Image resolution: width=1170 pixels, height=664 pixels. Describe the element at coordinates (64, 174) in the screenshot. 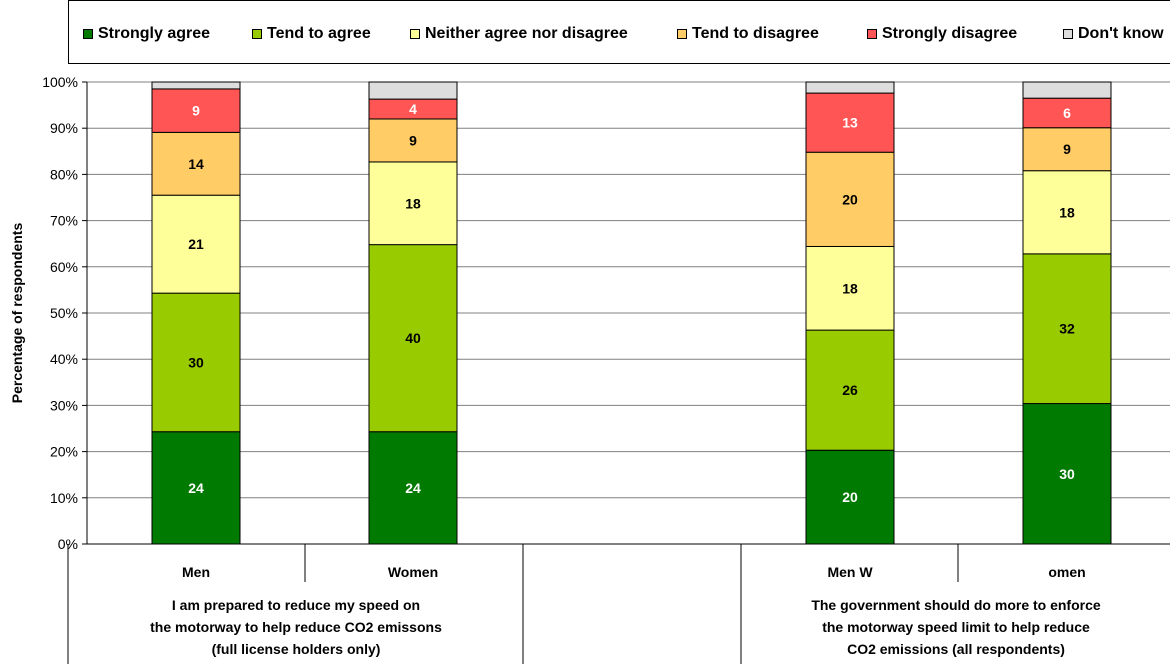

I see `y-tick-label: 80%` at that location.